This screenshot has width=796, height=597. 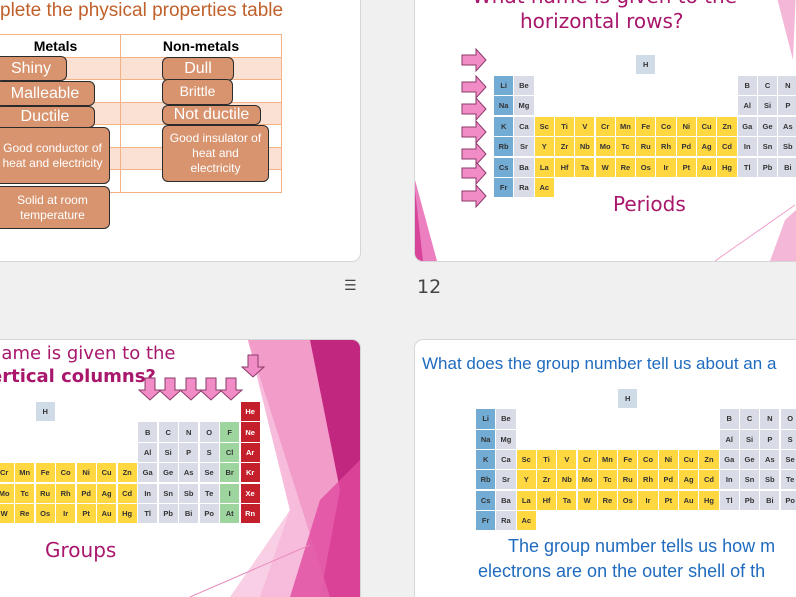 I want to click on element-cell-y: Y, so click(x=544, y=147).